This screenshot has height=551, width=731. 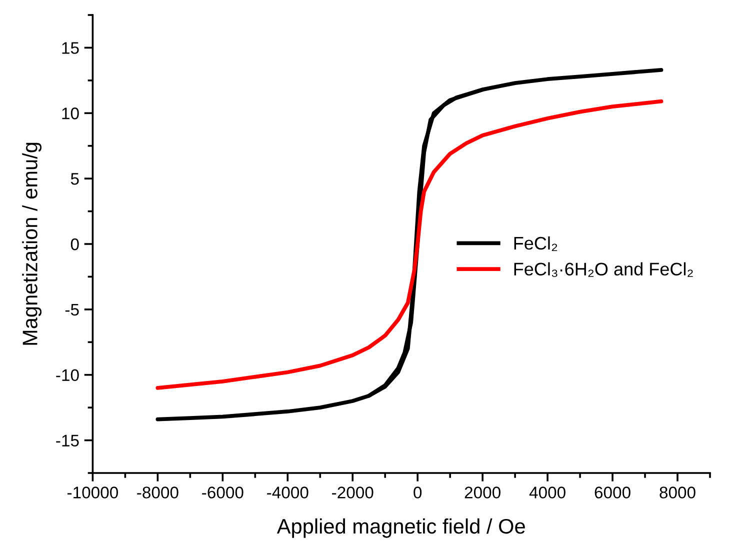 I want to click on y-tick-label: 10, so click(x=70, y=114).